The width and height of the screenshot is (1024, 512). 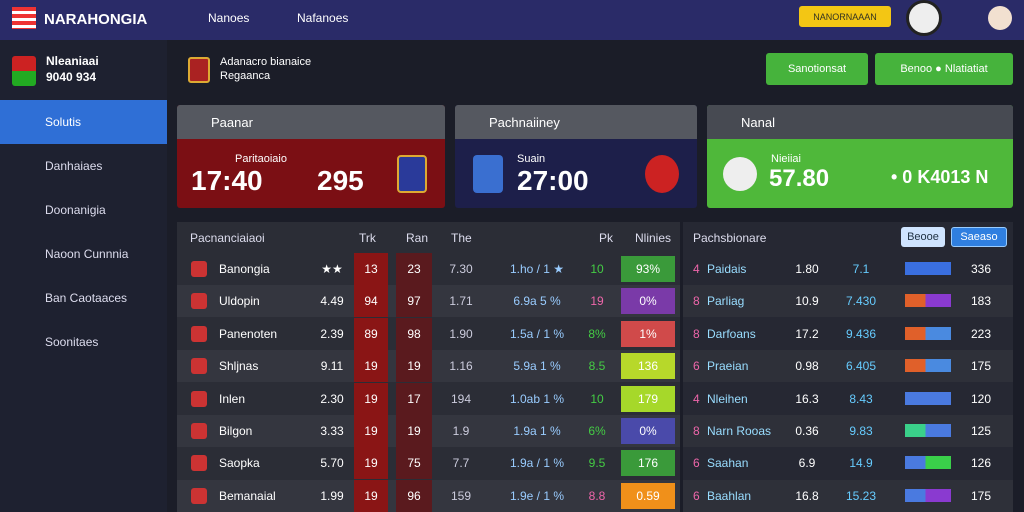 I want to click on player-name: Nleihen, so click(x=727, y=398).